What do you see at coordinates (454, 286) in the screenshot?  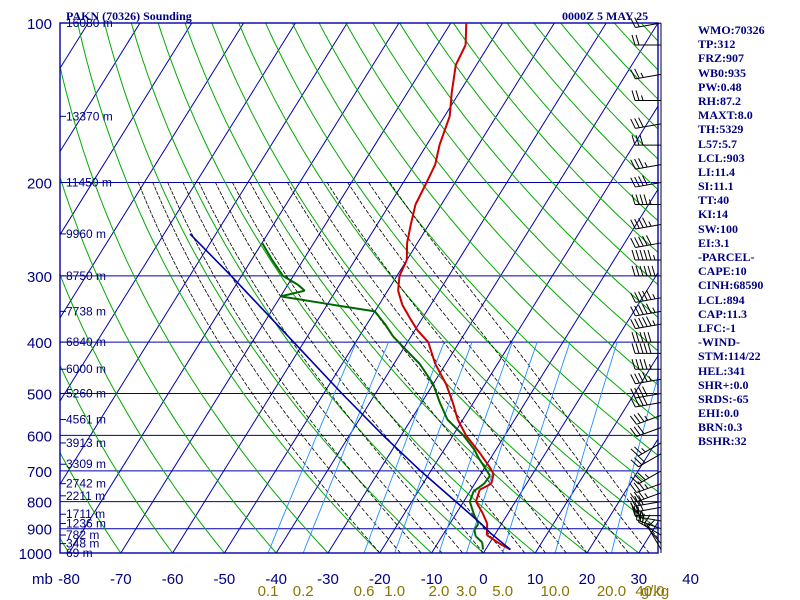 I see `temperature-trace` at bounding box center [454, 286].